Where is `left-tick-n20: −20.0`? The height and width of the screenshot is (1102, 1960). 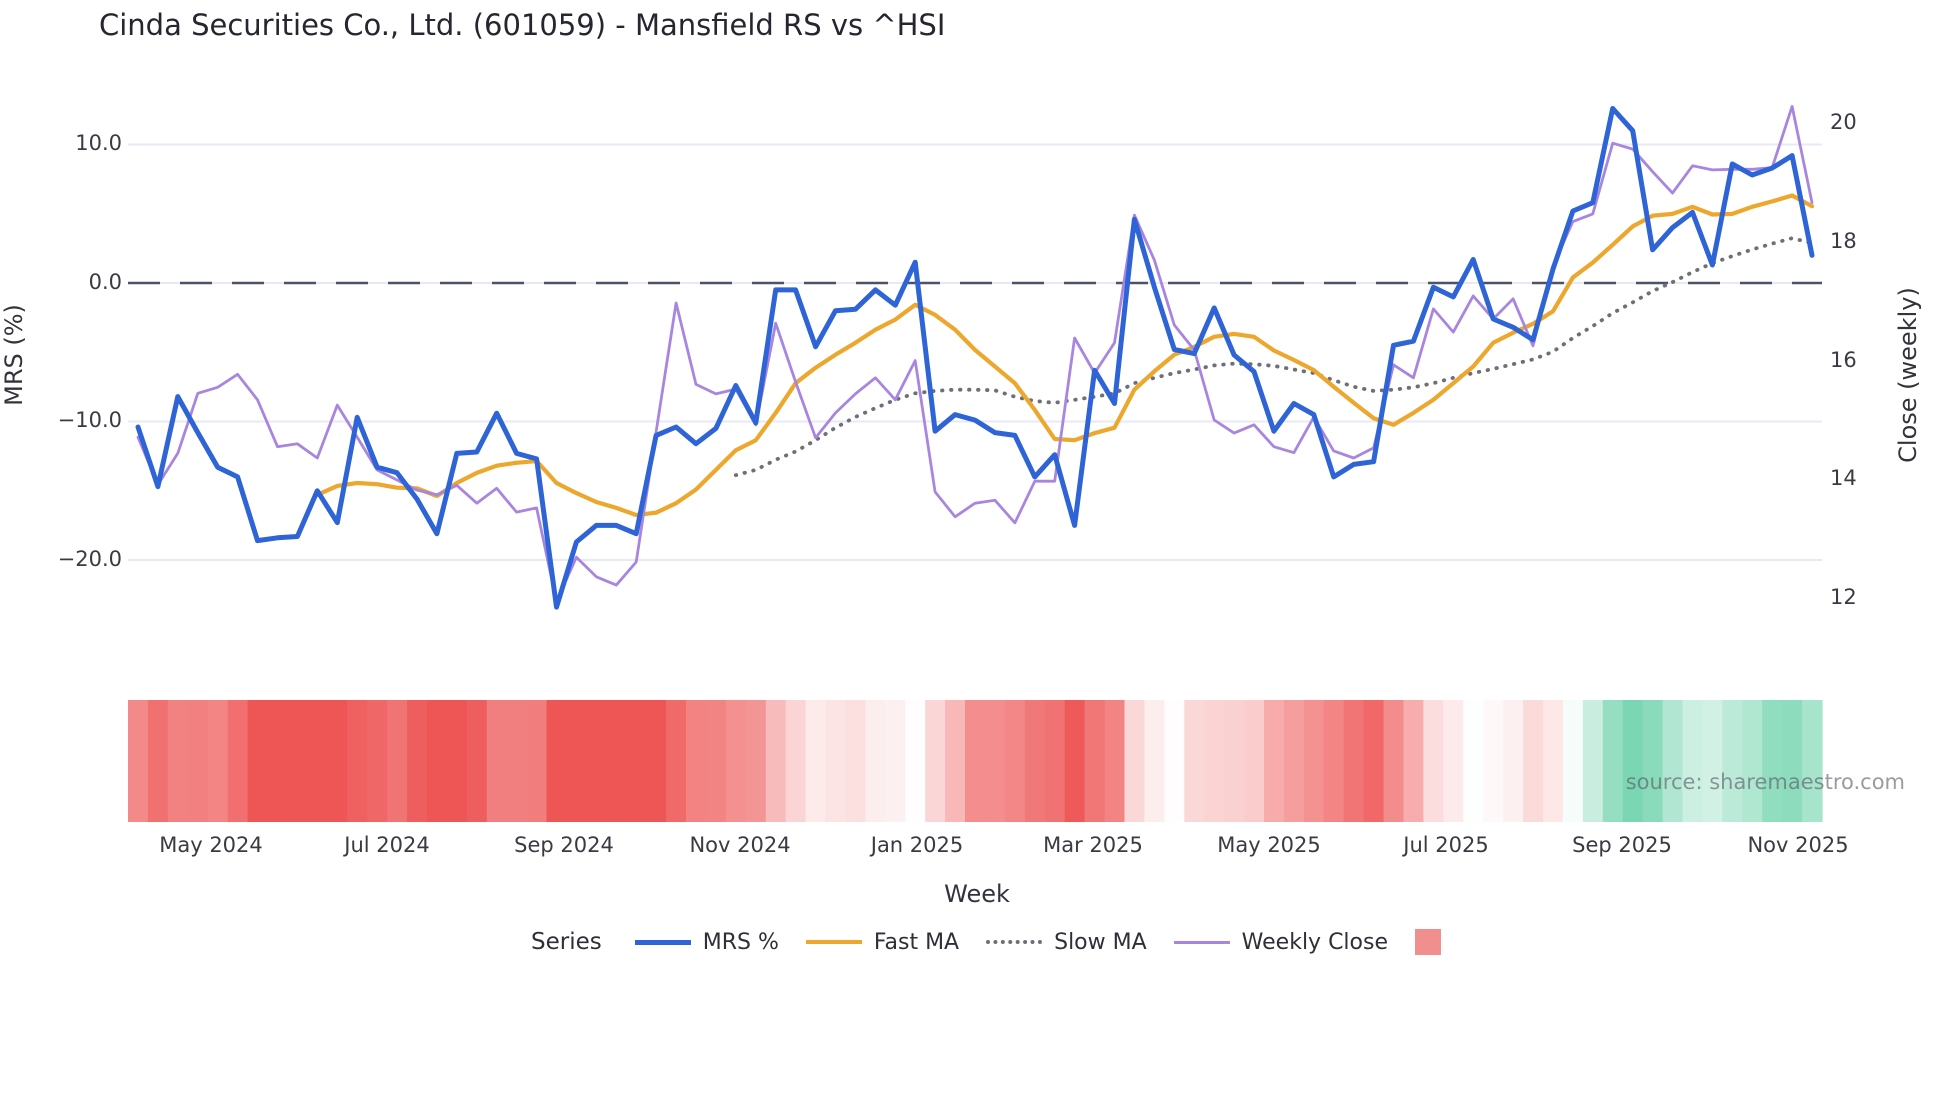 left-tick-n20: −20.0 is located at coordinates (89, 559).